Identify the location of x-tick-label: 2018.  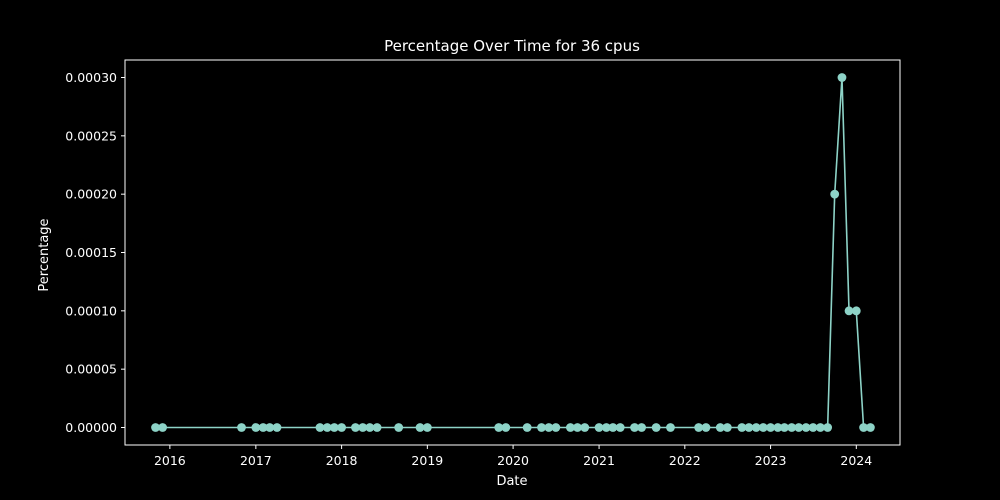
(342, 460).